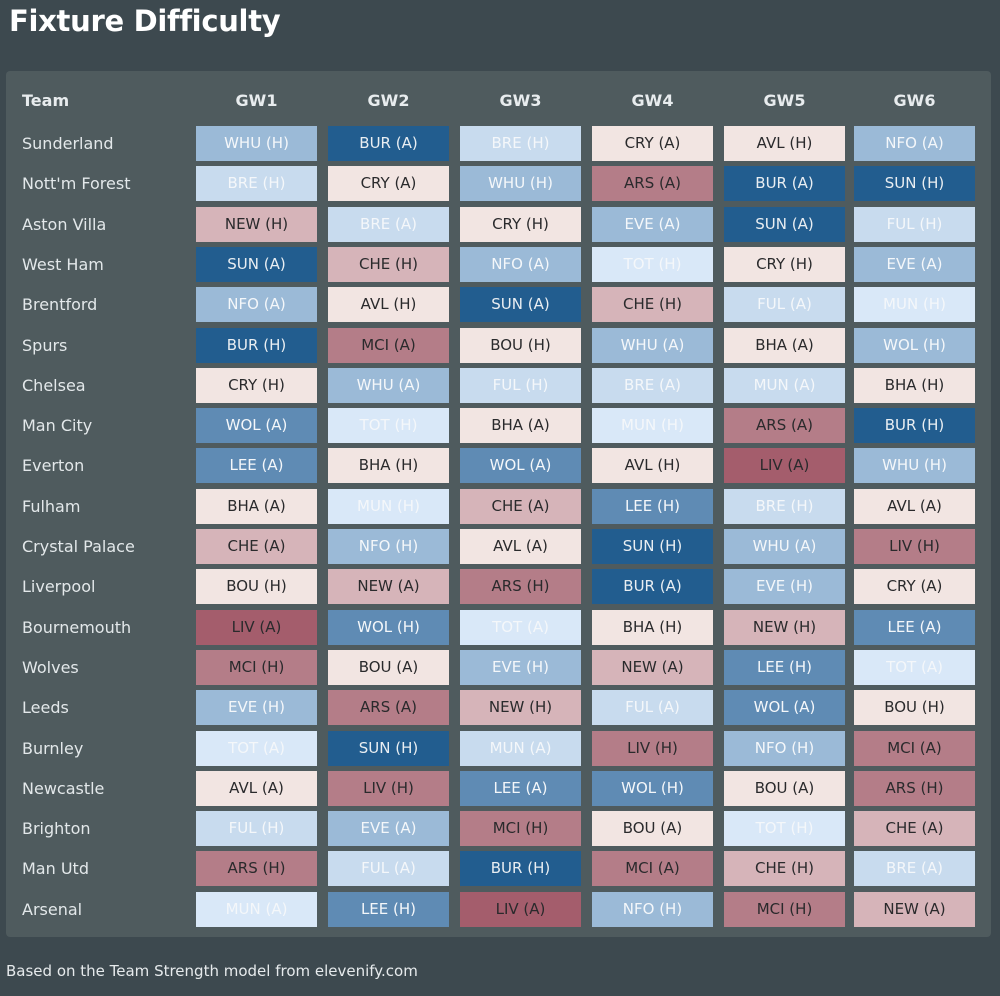  What do you see at coordinates (652, 748) in the screenshot?
I see `fixture-cell: LIV (H)` at bounding box center [652, 748].